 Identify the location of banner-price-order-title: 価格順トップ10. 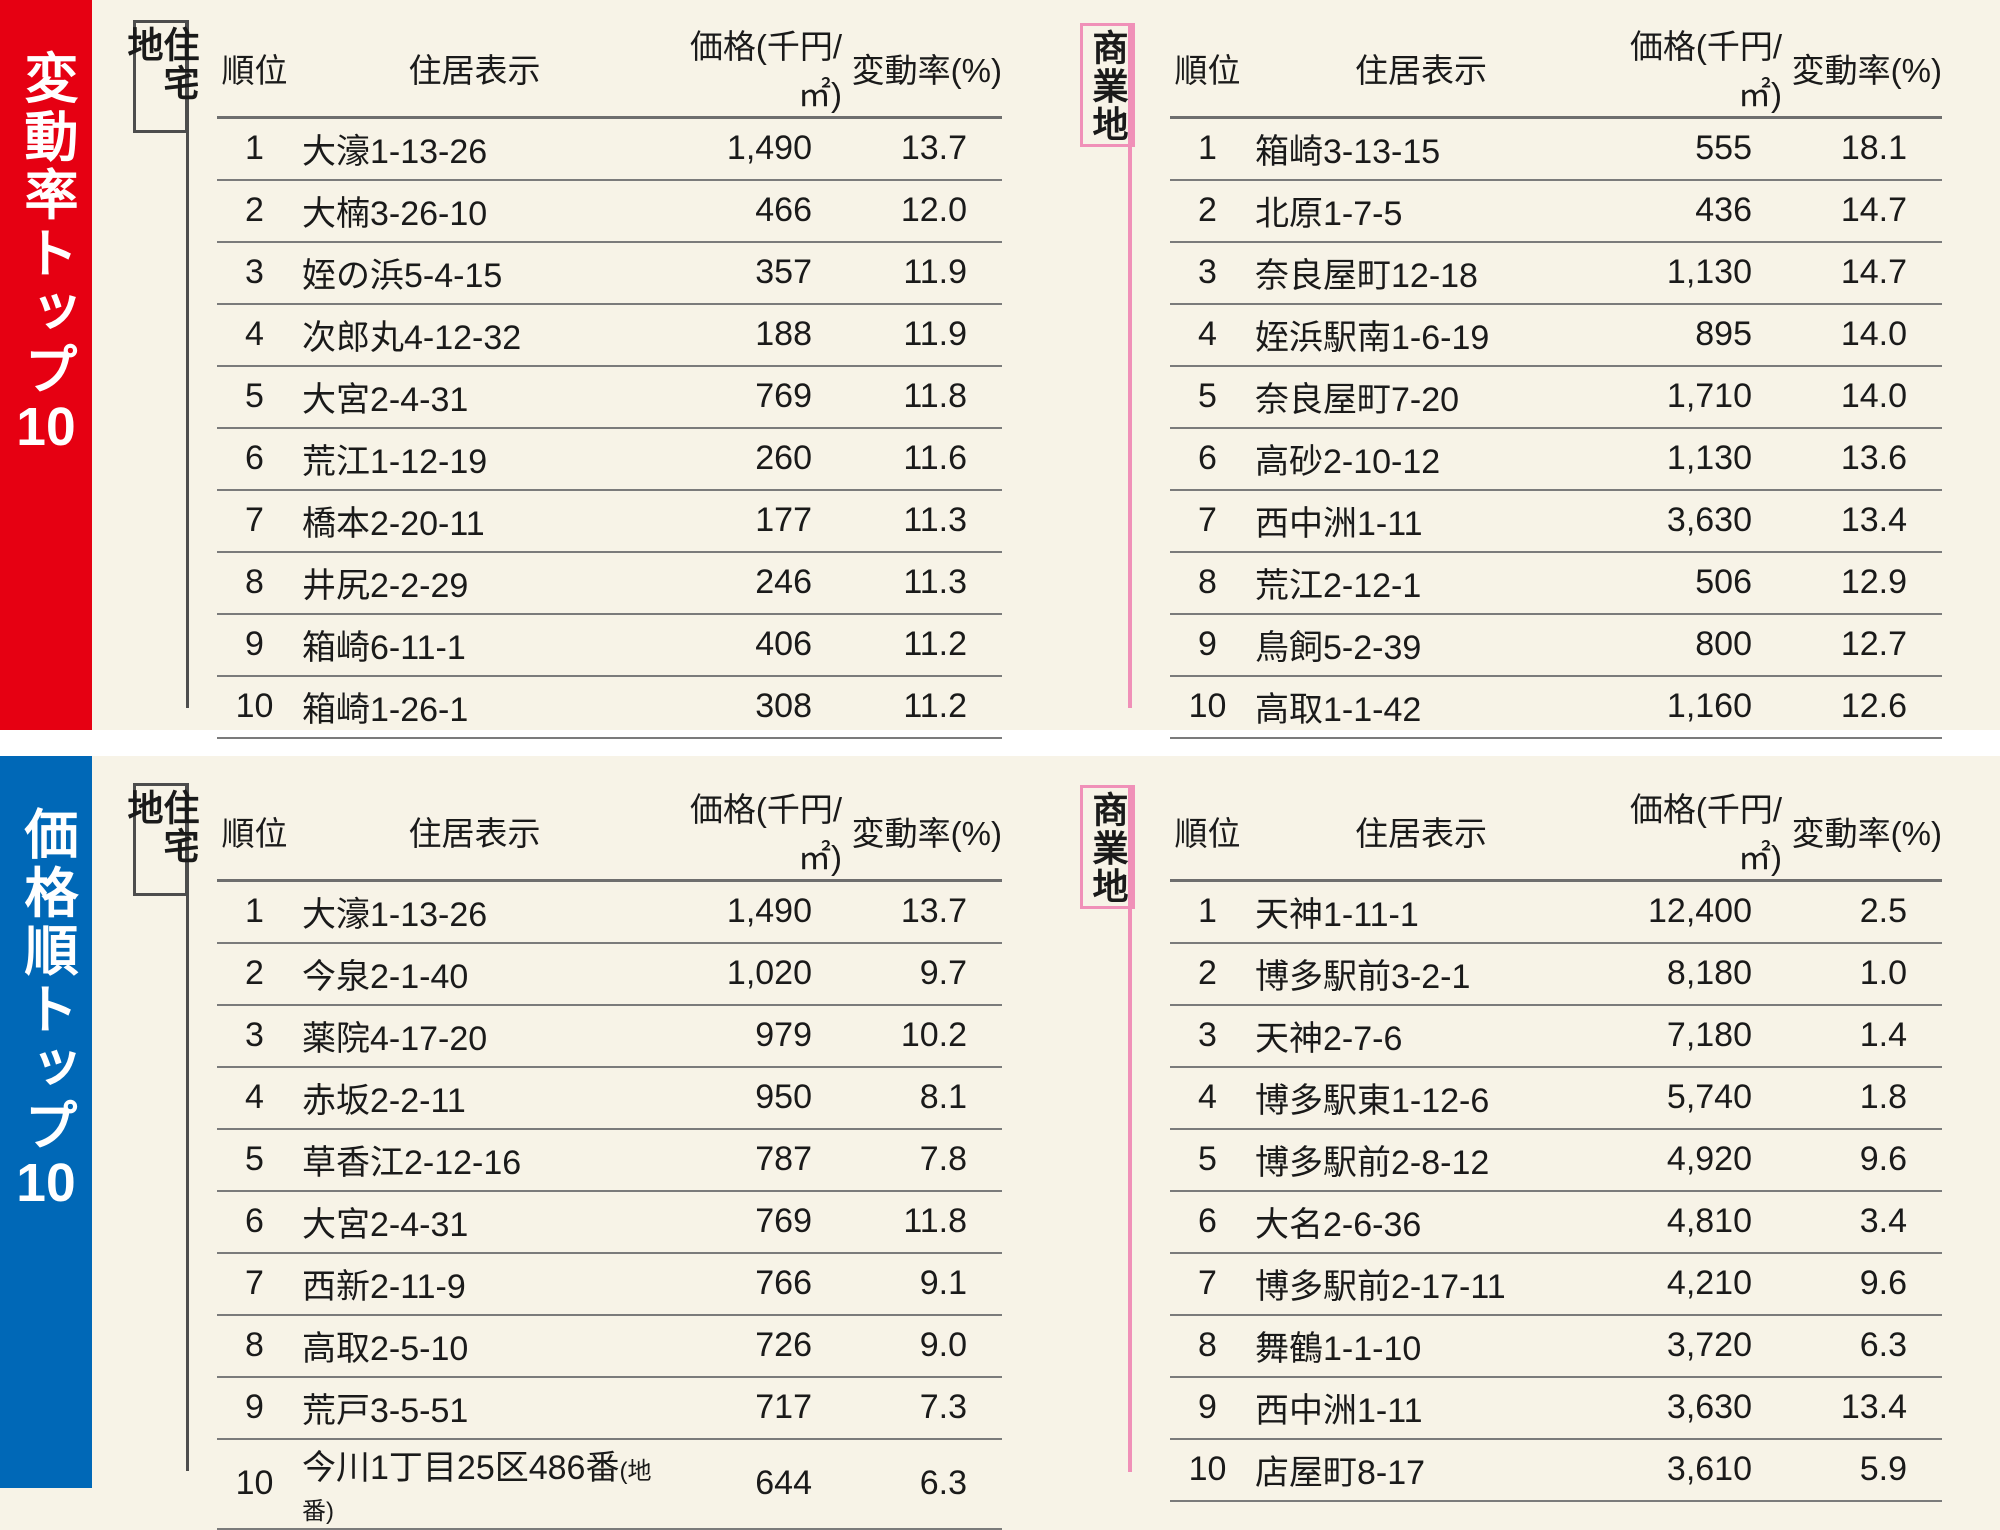
(46, 1008).